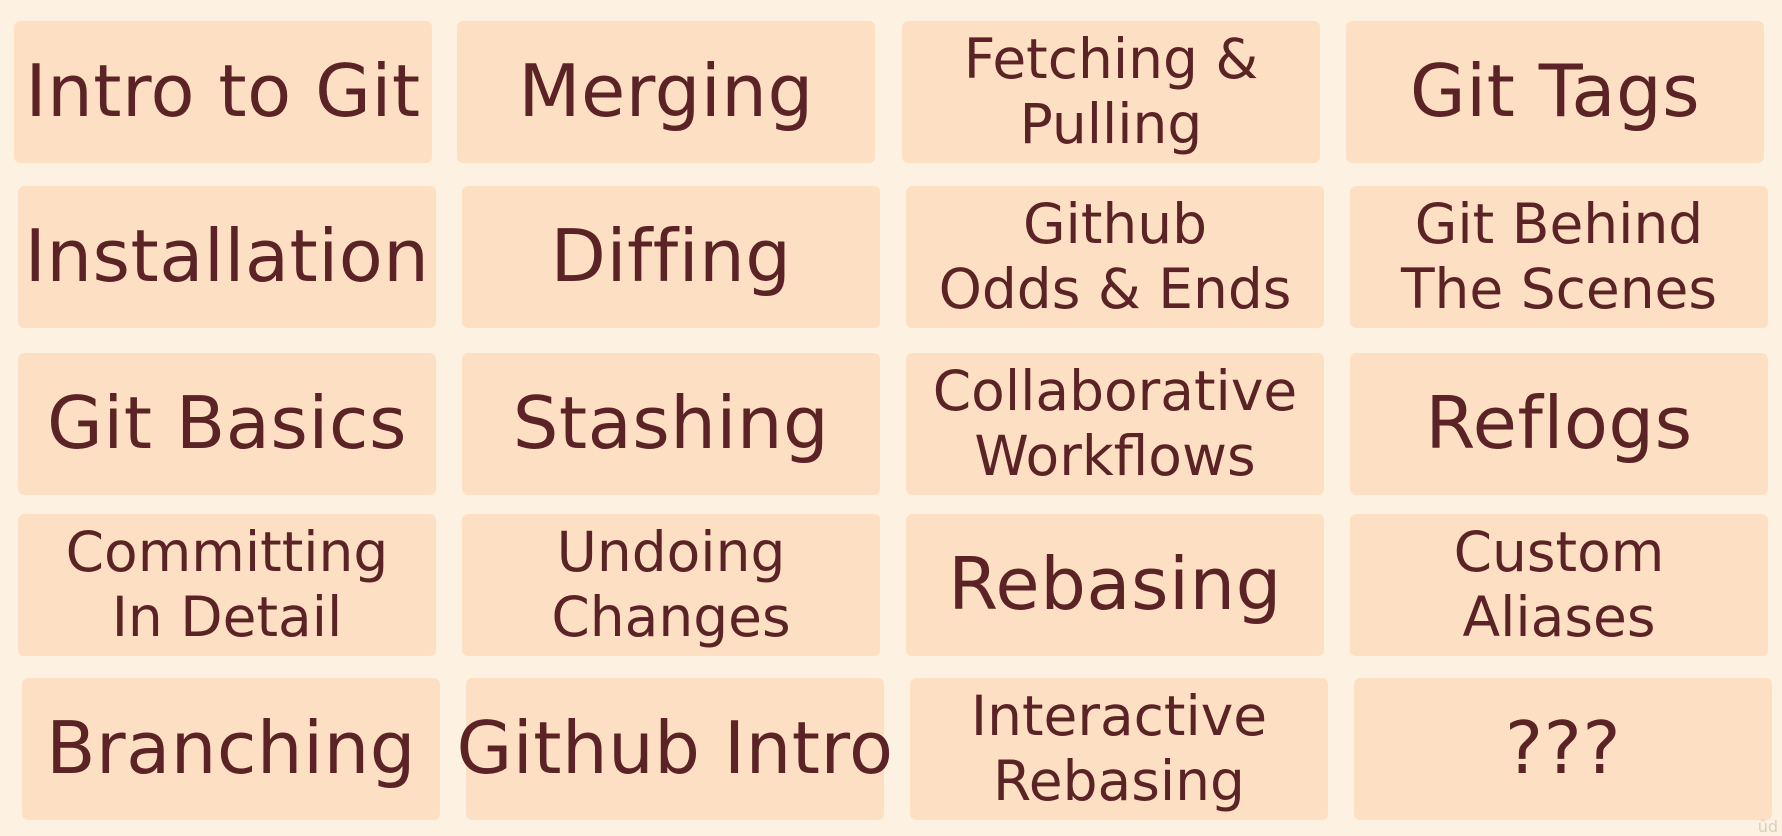 Image resolution: width=1782 pixels, height=836 pixels. I want to click on tile-label-line-1: Fetching &, so click(1111, 59).